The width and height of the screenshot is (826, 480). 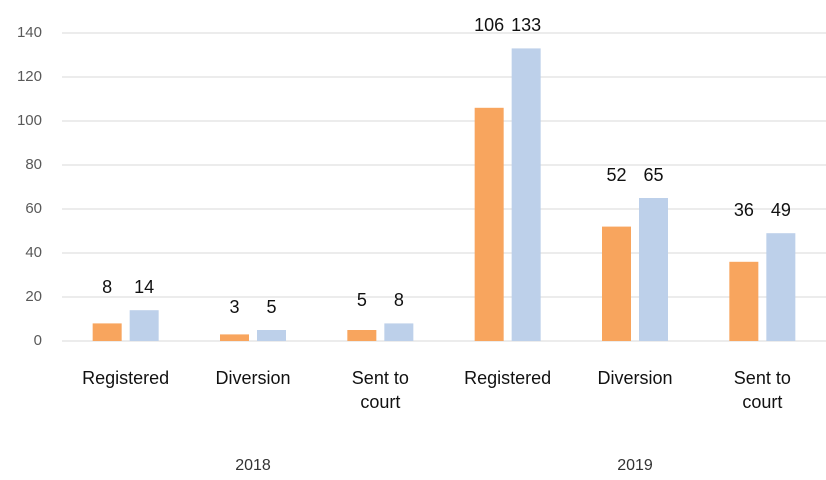 What do you see at coordinates (29, 120) in the screenshot?
I see `y-tick-label: 100` at bounding box center [29, 120].